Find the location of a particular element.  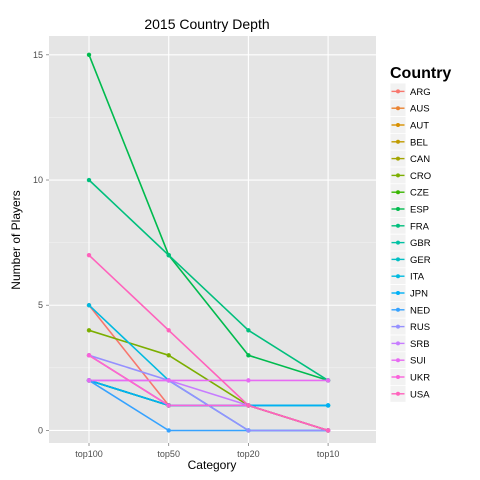

legend-item-cze: CZE is located at coordinates (409, 192).